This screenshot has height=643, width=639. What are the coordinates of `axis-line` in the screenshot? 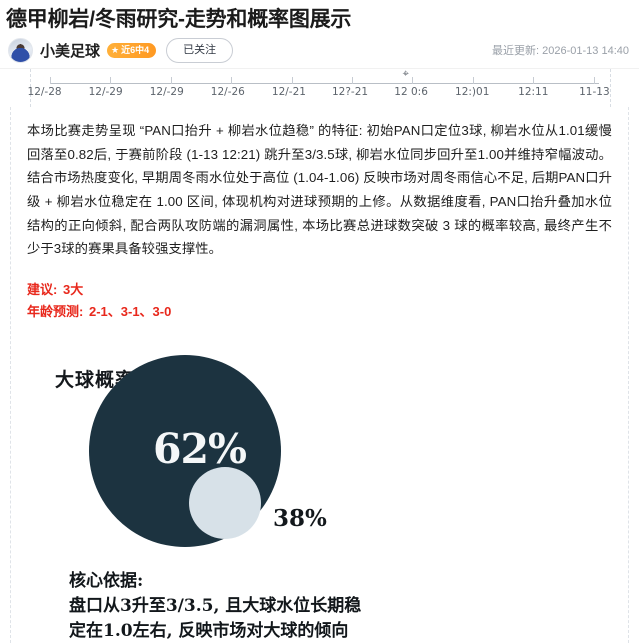 It's located at (324, 84).